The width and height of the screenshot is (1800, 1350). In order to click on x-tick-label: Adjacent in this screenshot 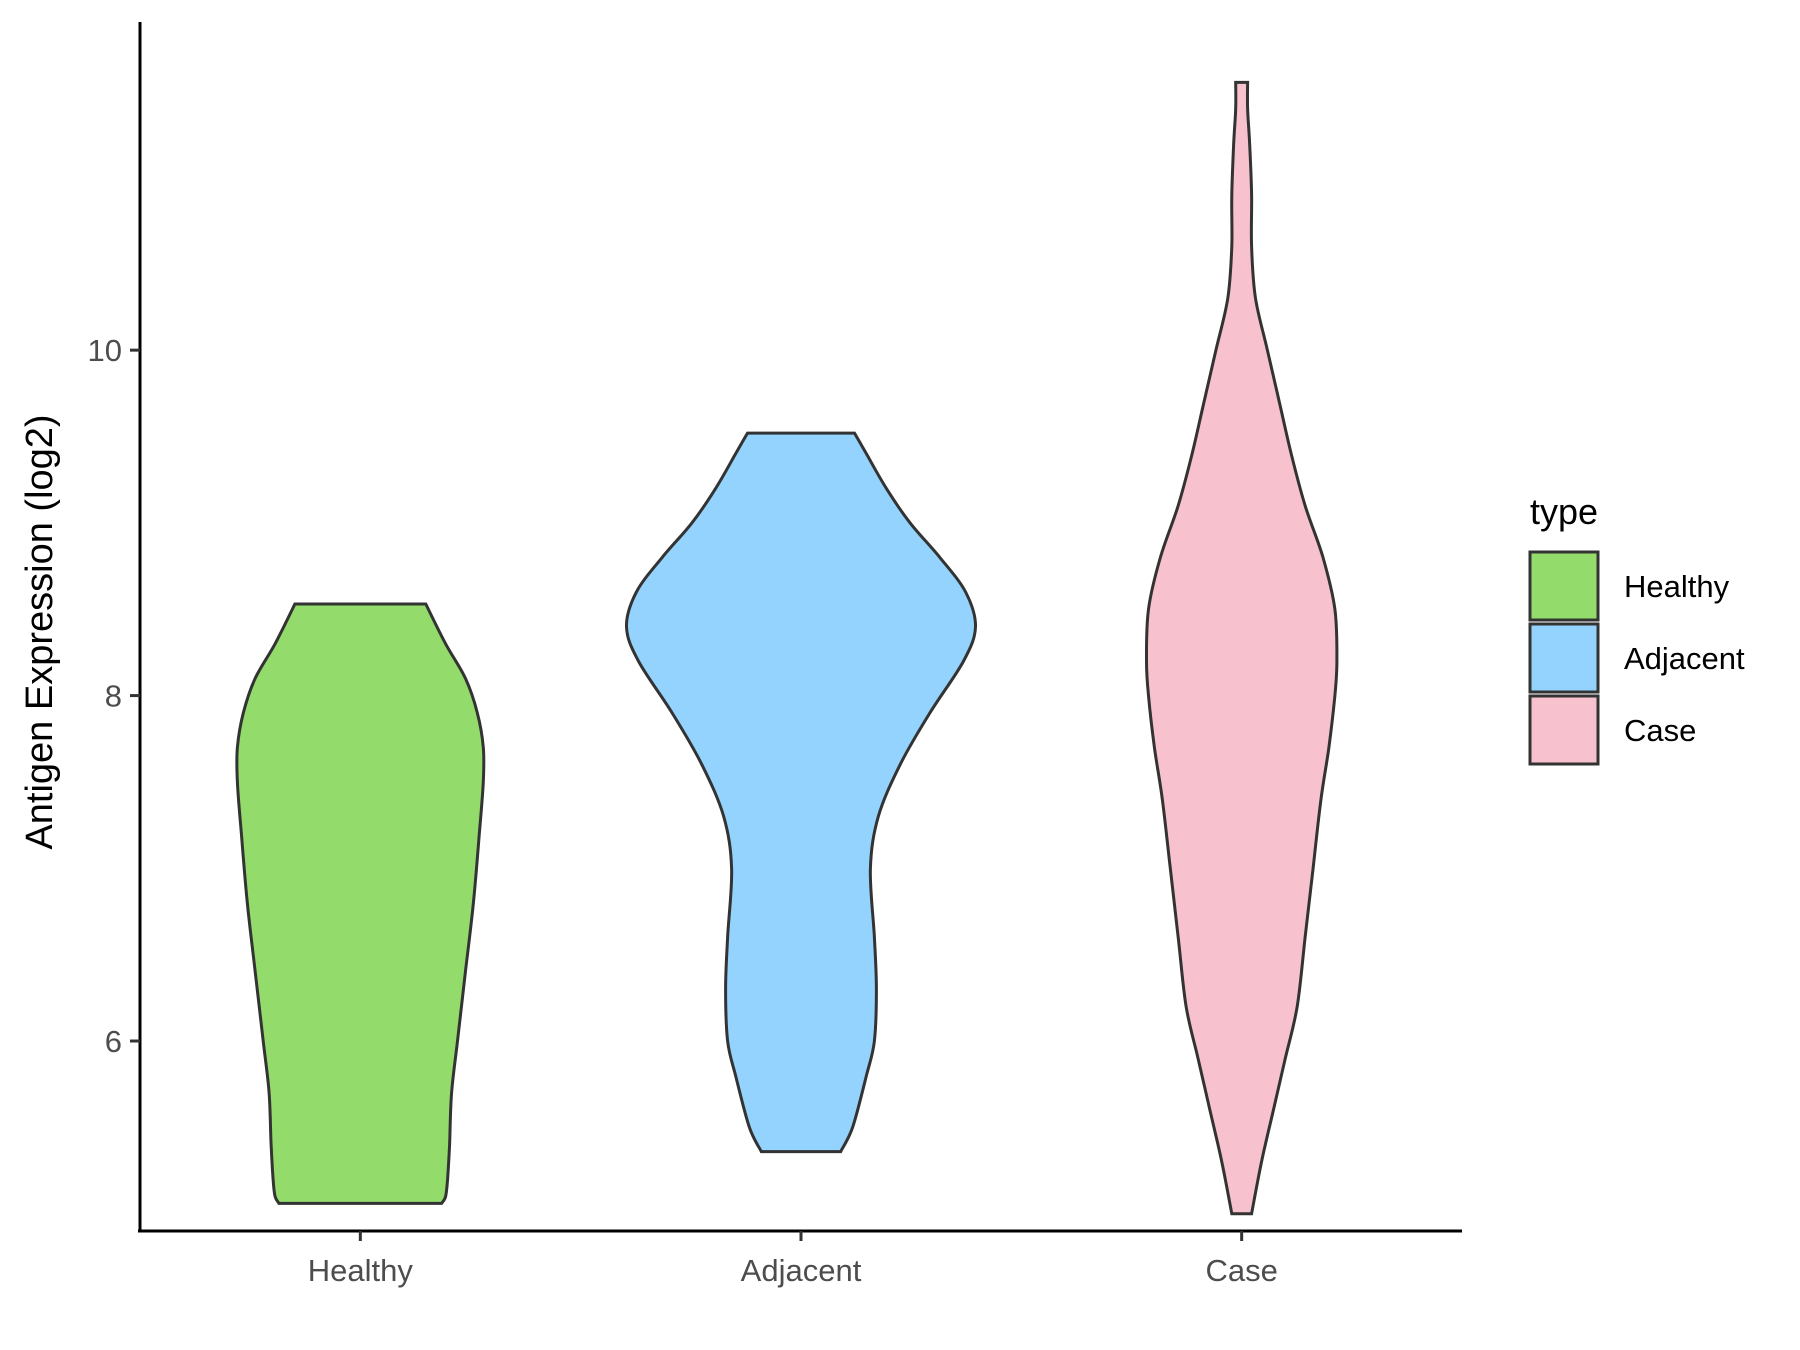, I will do `click(801, 1270)`.